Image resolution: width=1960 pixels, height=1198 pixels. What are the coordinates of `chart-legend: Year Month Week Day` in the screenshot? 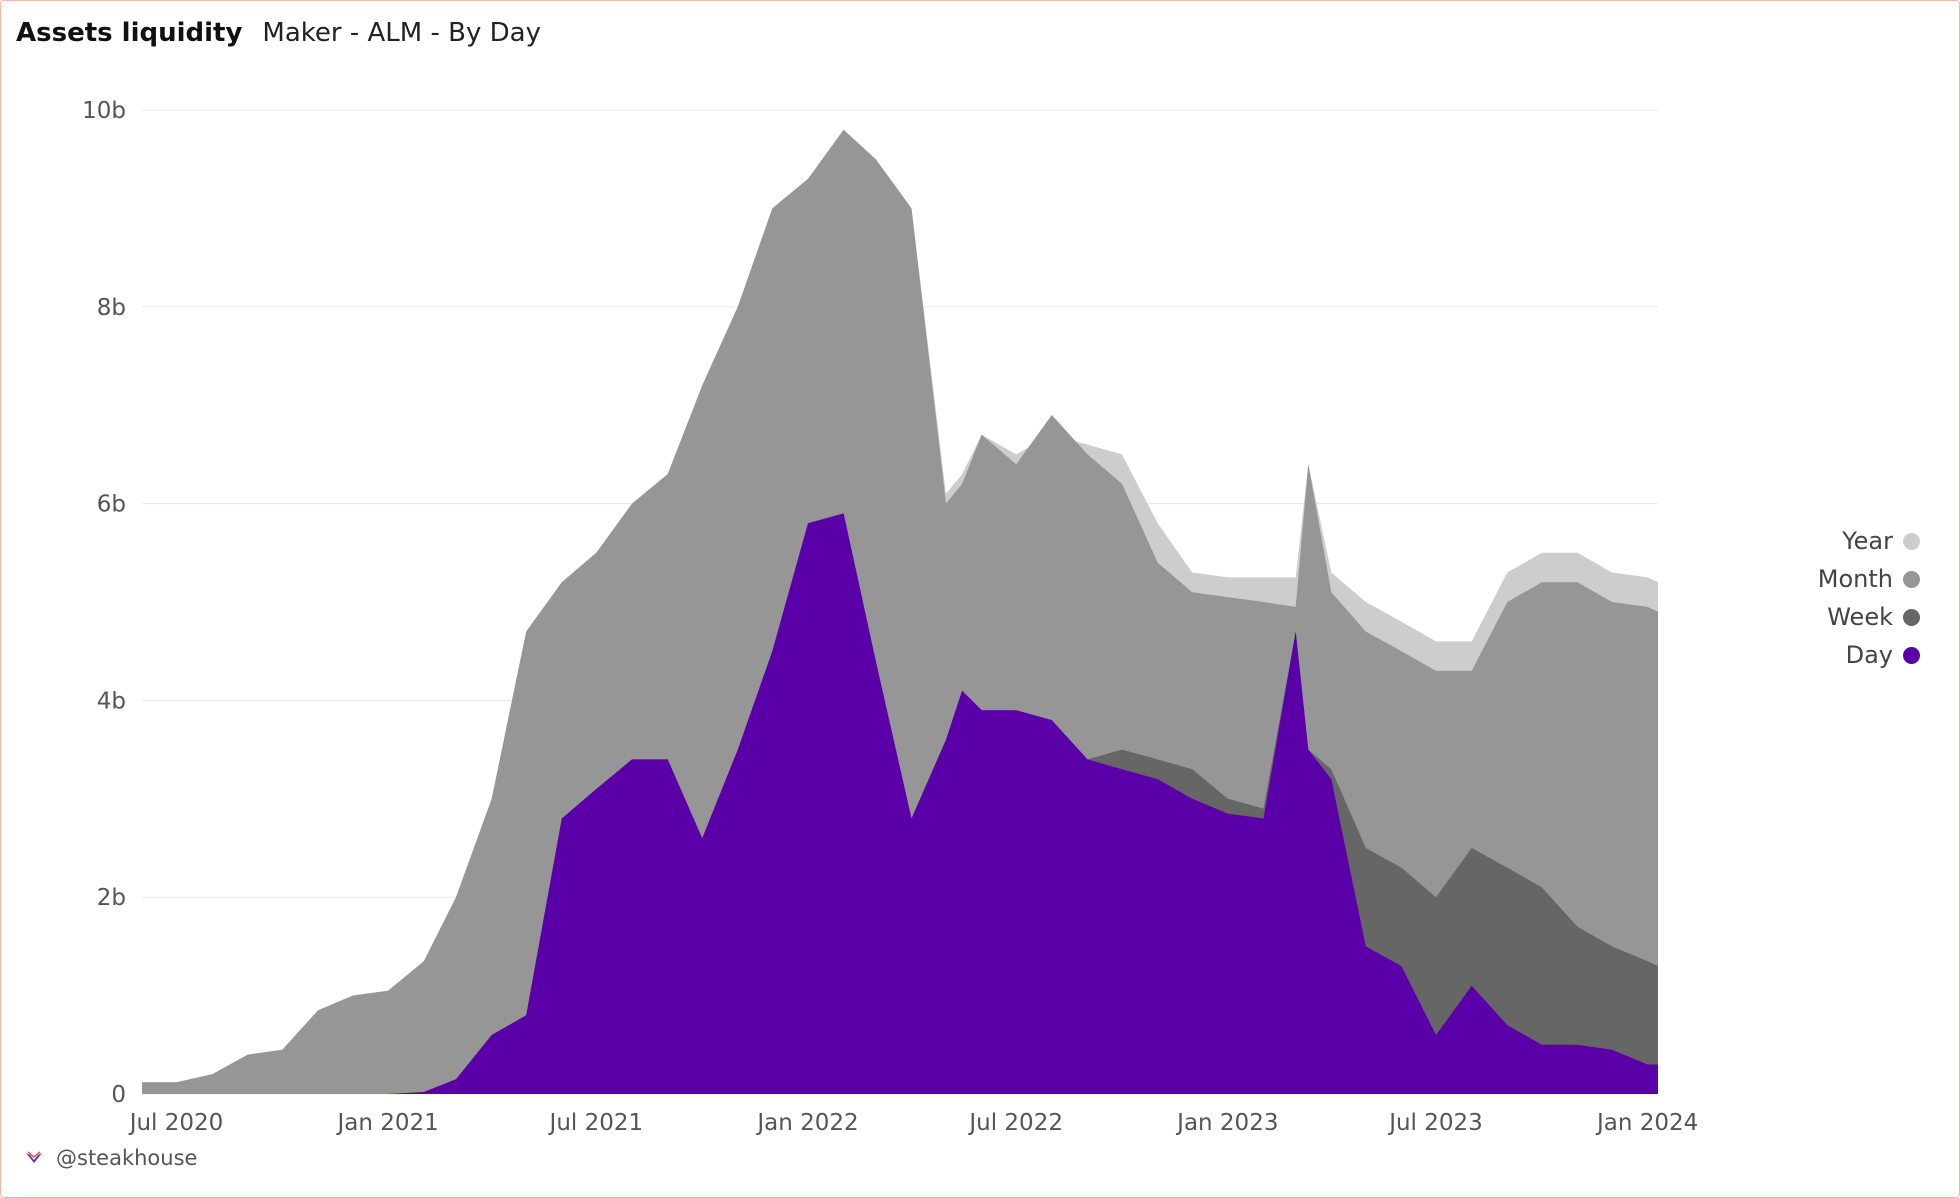 It's located at (1810, 598).